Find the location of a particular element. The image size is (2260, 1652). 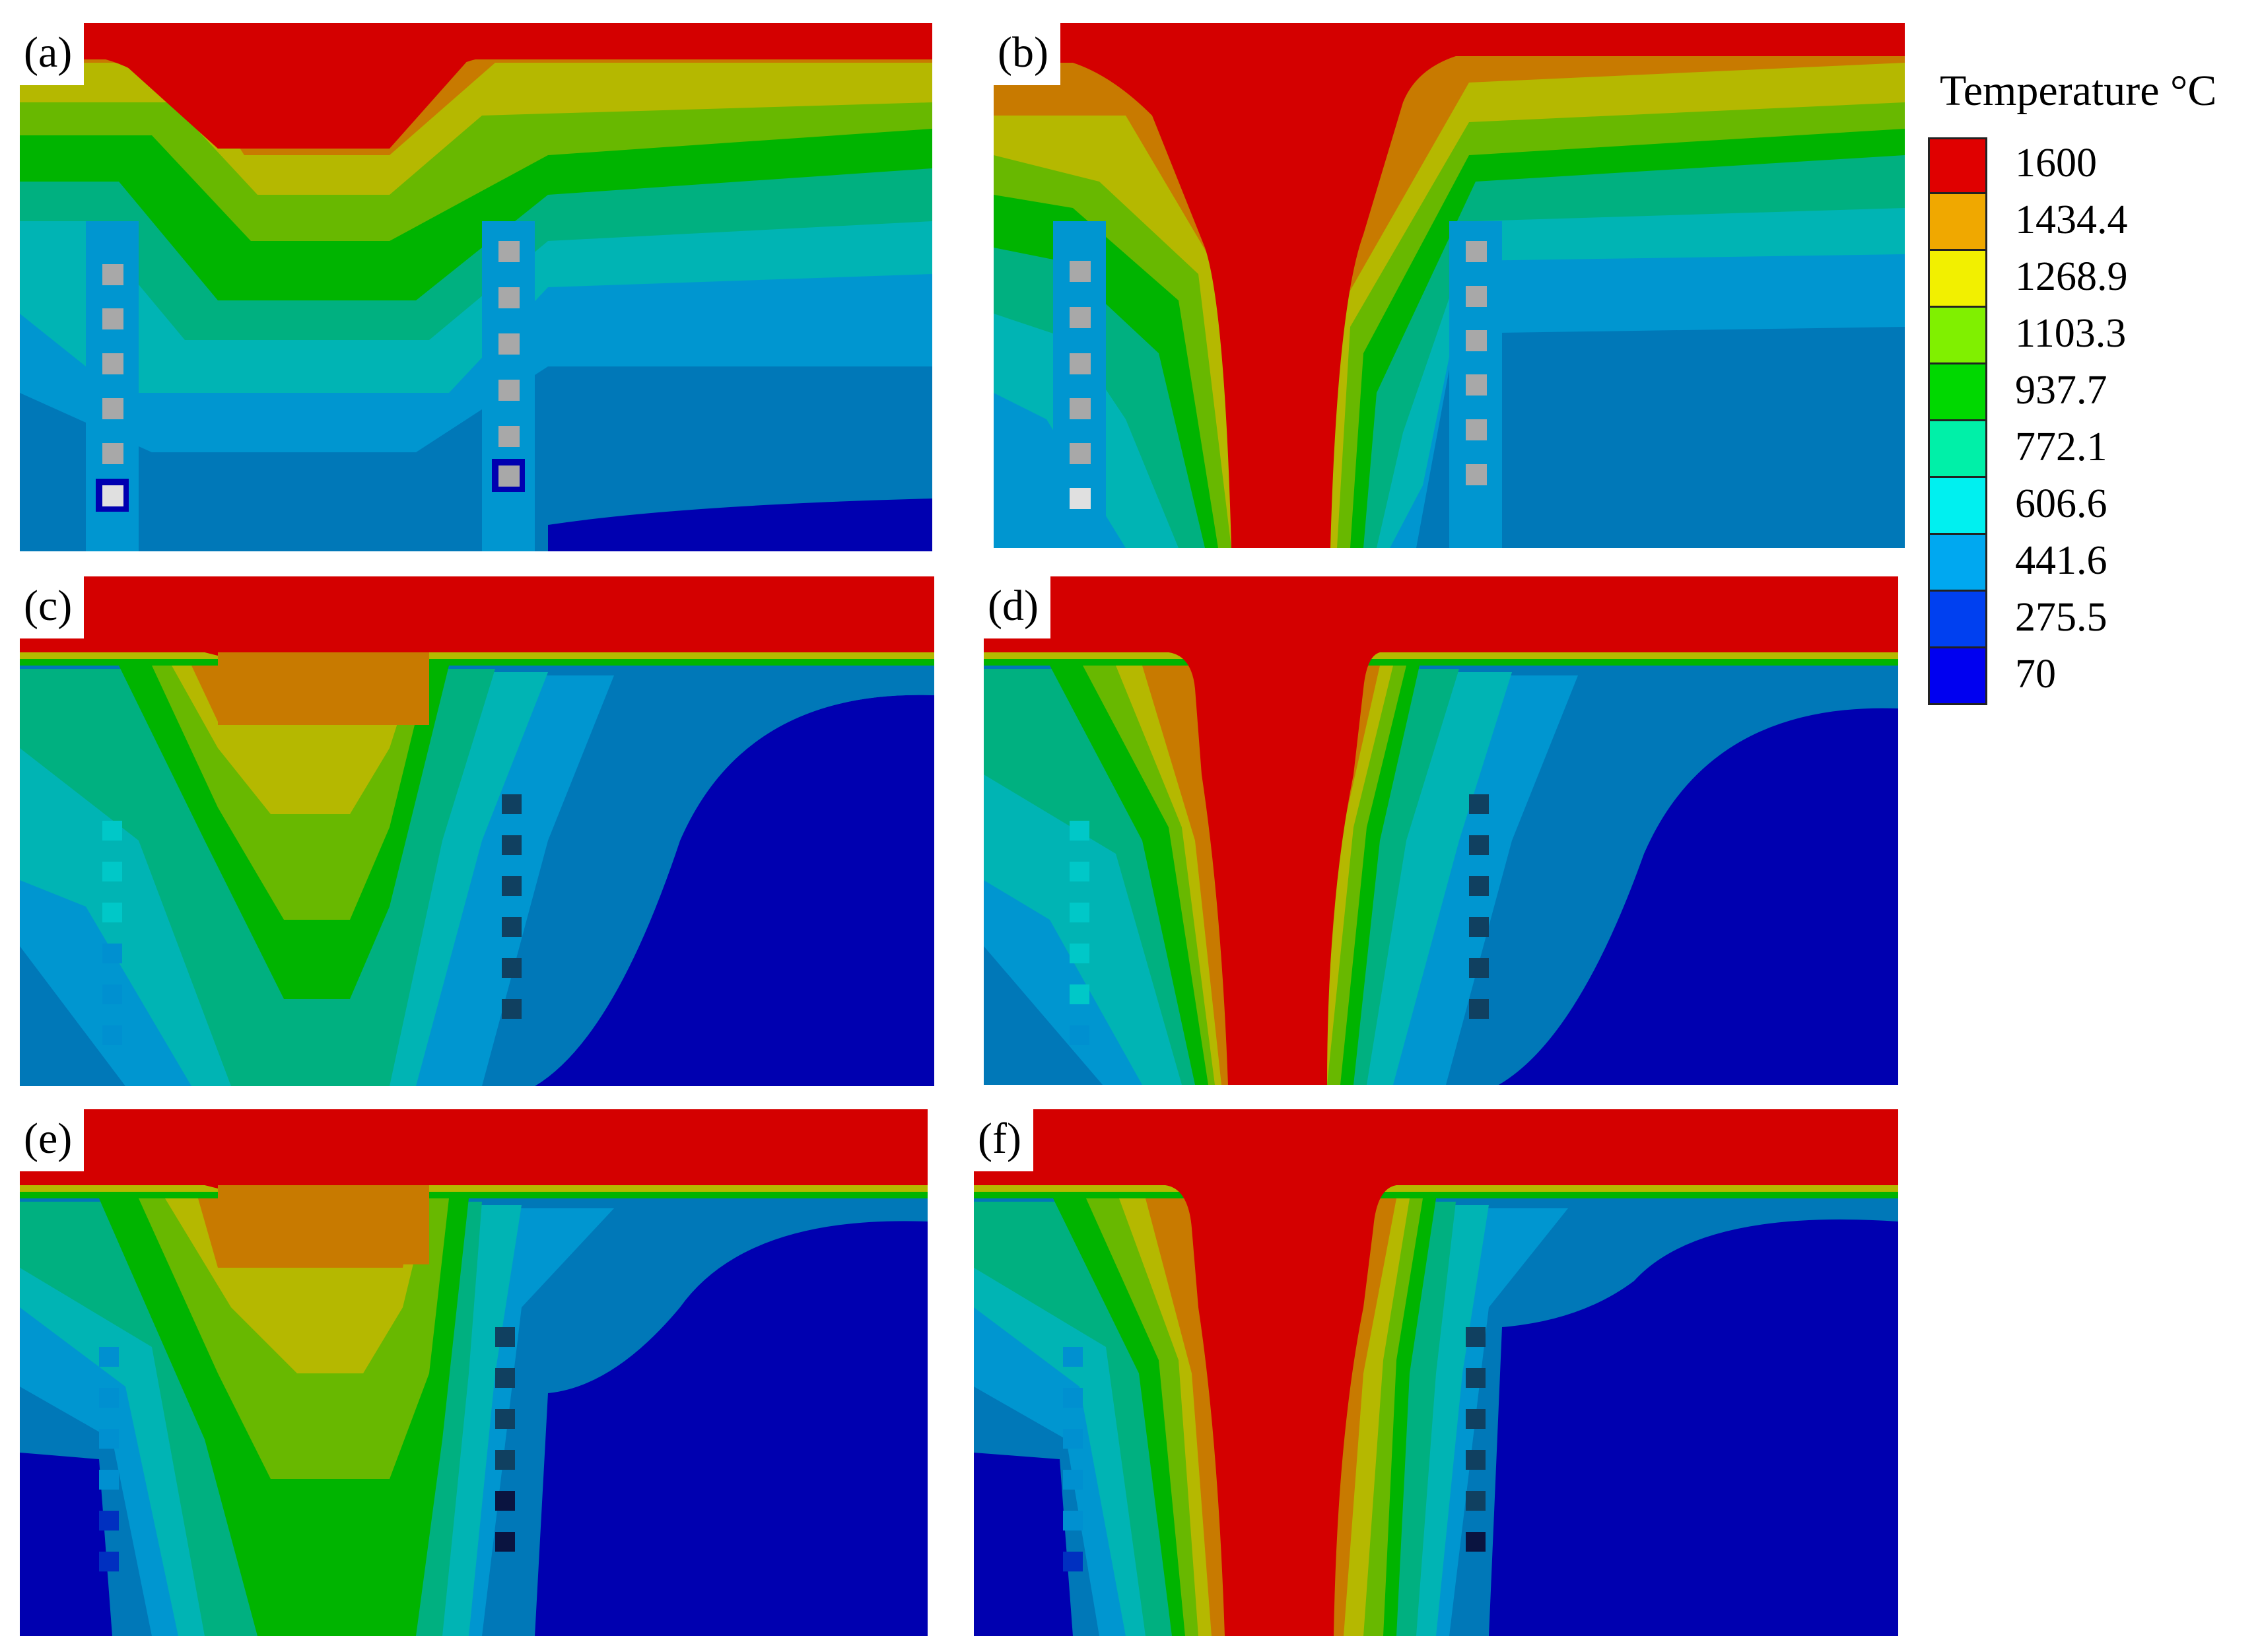

panel-f: (f) is located at coordinates (1436, 1372).